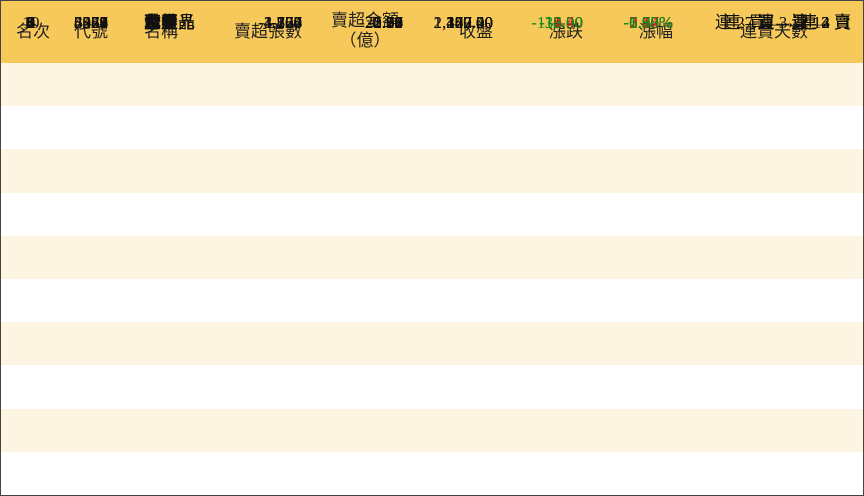 This screenshot has height=496, width=864. I want to click on table-cell: -15.00, so click(561, 22).